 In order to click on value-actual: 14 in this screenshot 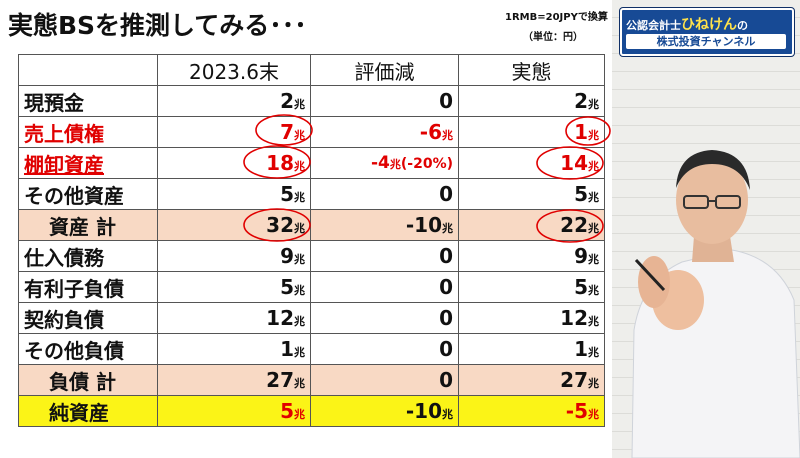, I will do `click(574, 163)`.